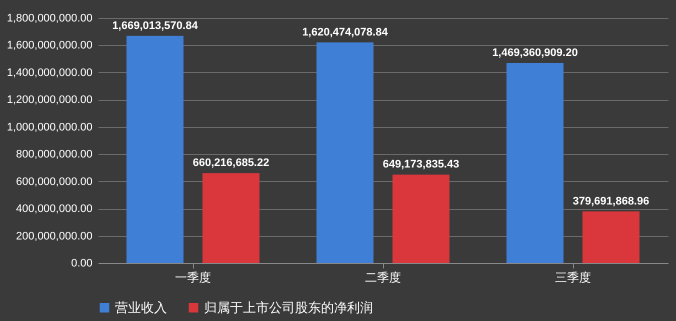 Image resolution: width=676 pixels, height=321 pixels. What do you see at coordinates (193, 277) in the screenshot?
I see `x-tick-label: 一季度` at bounding box center [193, 277].